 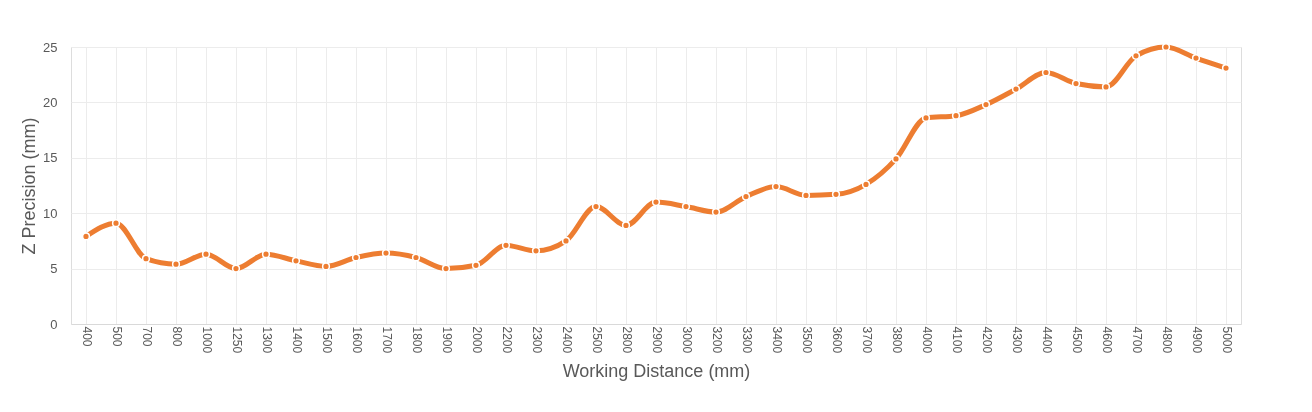 What do you see at coordinates (1076, 340) in the screenshot?
I see `x-tick-label: 4500` at bounding box center [1076, 340].